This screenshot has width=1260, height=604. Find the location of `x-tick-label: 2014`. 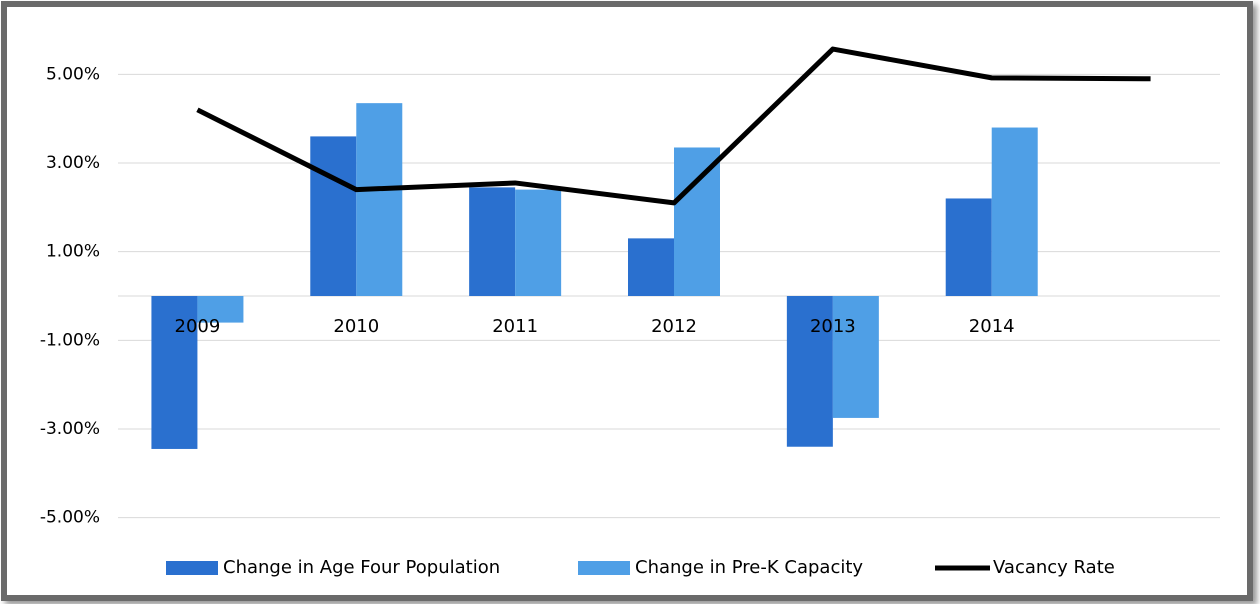

x-tick-label: 2014 is located at coordinates (992, 326).